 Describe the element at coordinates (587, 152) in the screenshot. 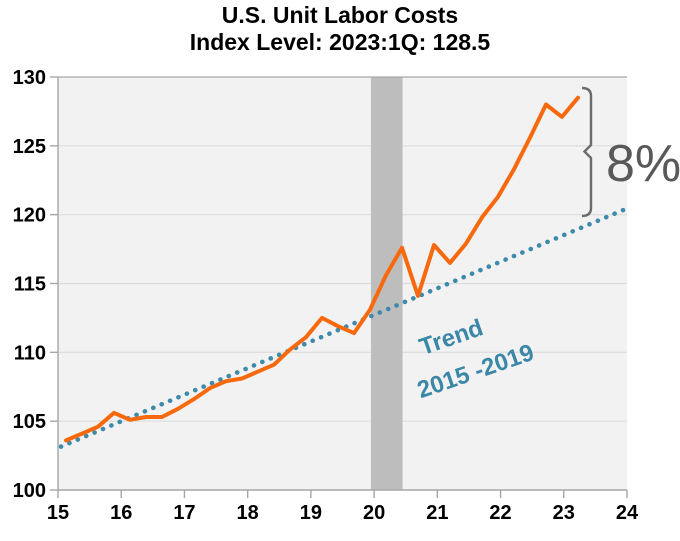

I see `gap-bracket` at that location.